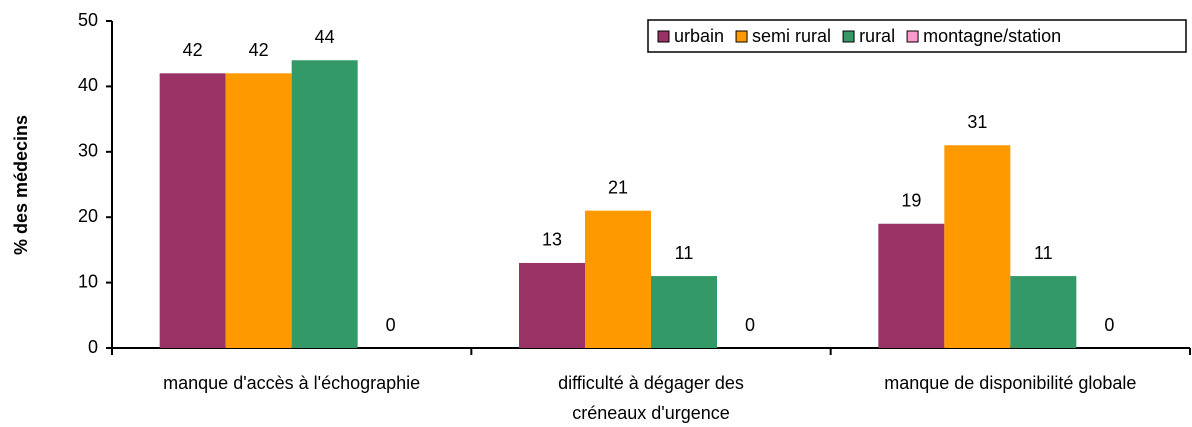 The height and width of the screenshot is (427, 1192). I want to click on data-label: 44, so click(325, 37).